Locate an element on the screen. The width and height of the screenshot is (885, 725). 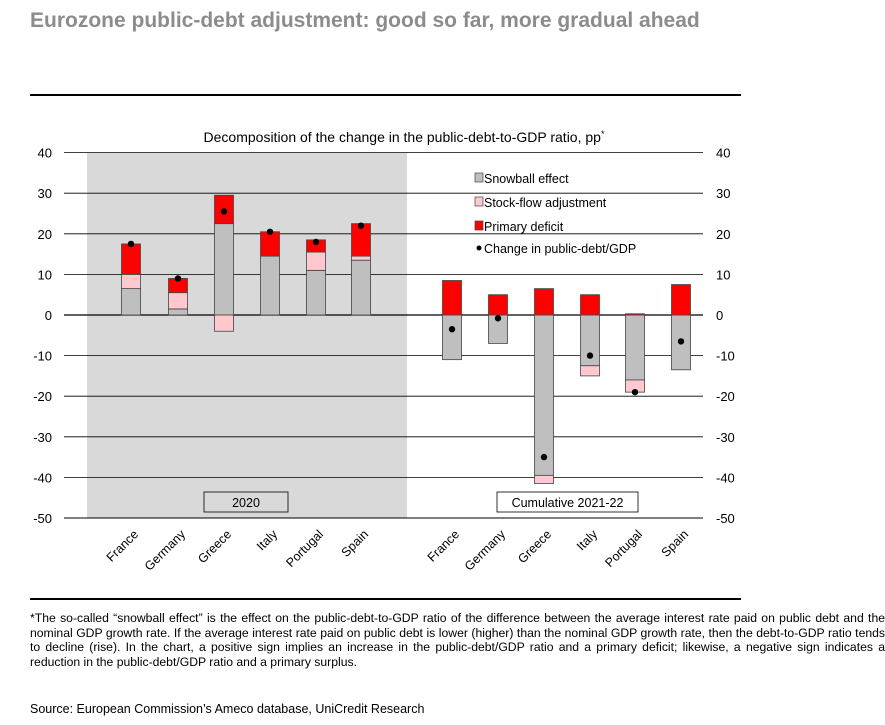
y-tick-label-right: -50 is located at coordinates (725, 518).